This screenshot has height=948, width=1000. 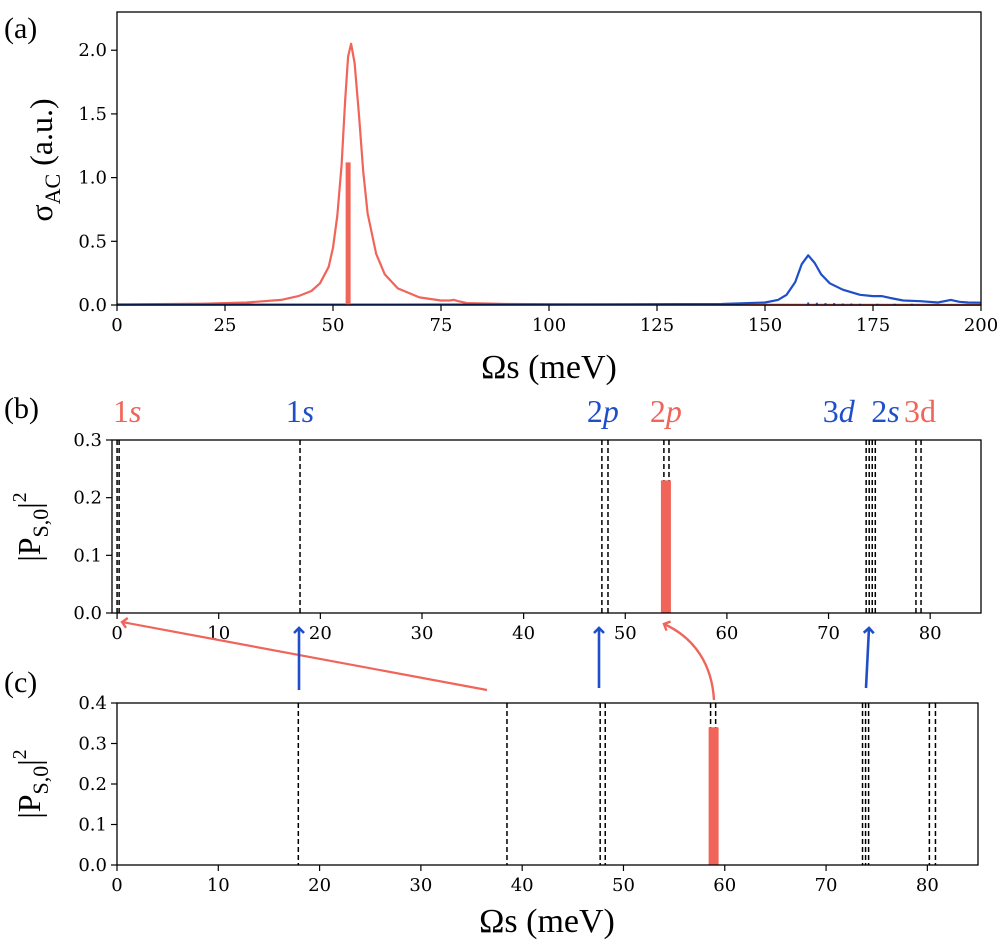 What do you see at coordinates (31, 783) in the screenshot?
I see `panel-c-y-axis-label: |PS,0|2` at bounding box center [31, 783].